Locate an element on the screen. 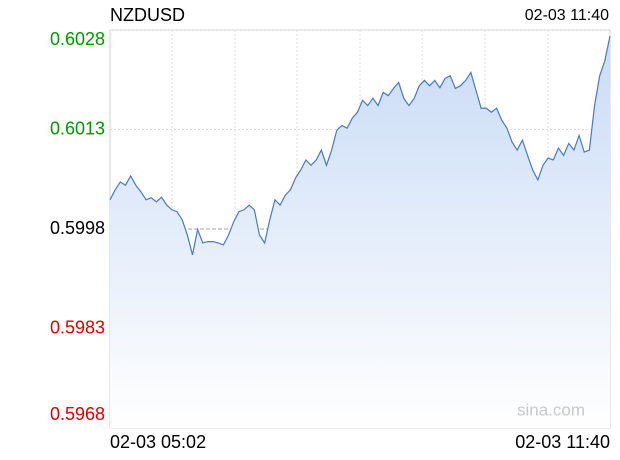 The height and width of the screenshot is (460, 620). x-tick-label: 02-03 11:40 is located at coordinates (562, 442).